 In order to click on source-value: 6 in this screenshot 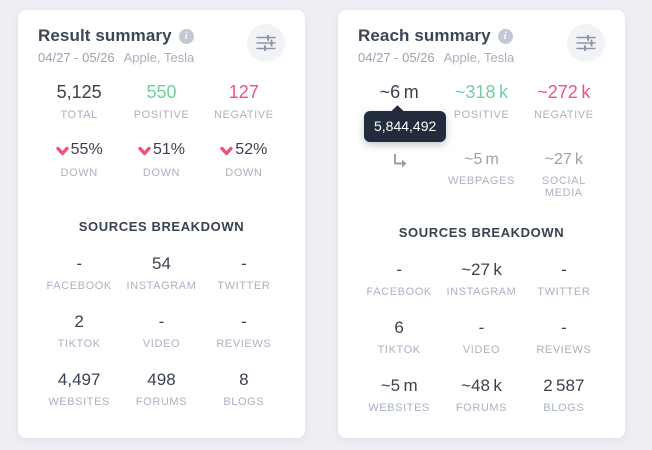, I will do `click(399, 327)`.